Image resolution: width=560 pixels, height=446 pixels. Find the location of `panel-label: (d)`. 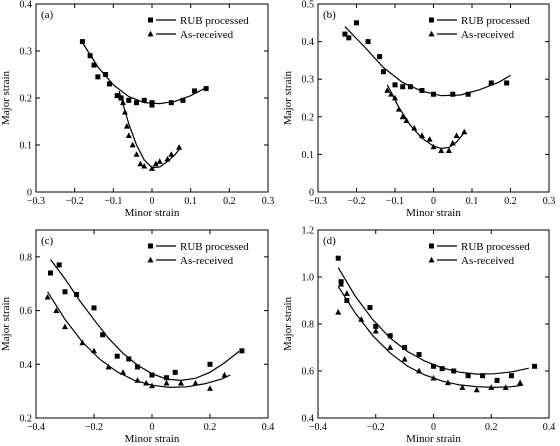

panel-label: (d) is located at coordinates (329, 241).